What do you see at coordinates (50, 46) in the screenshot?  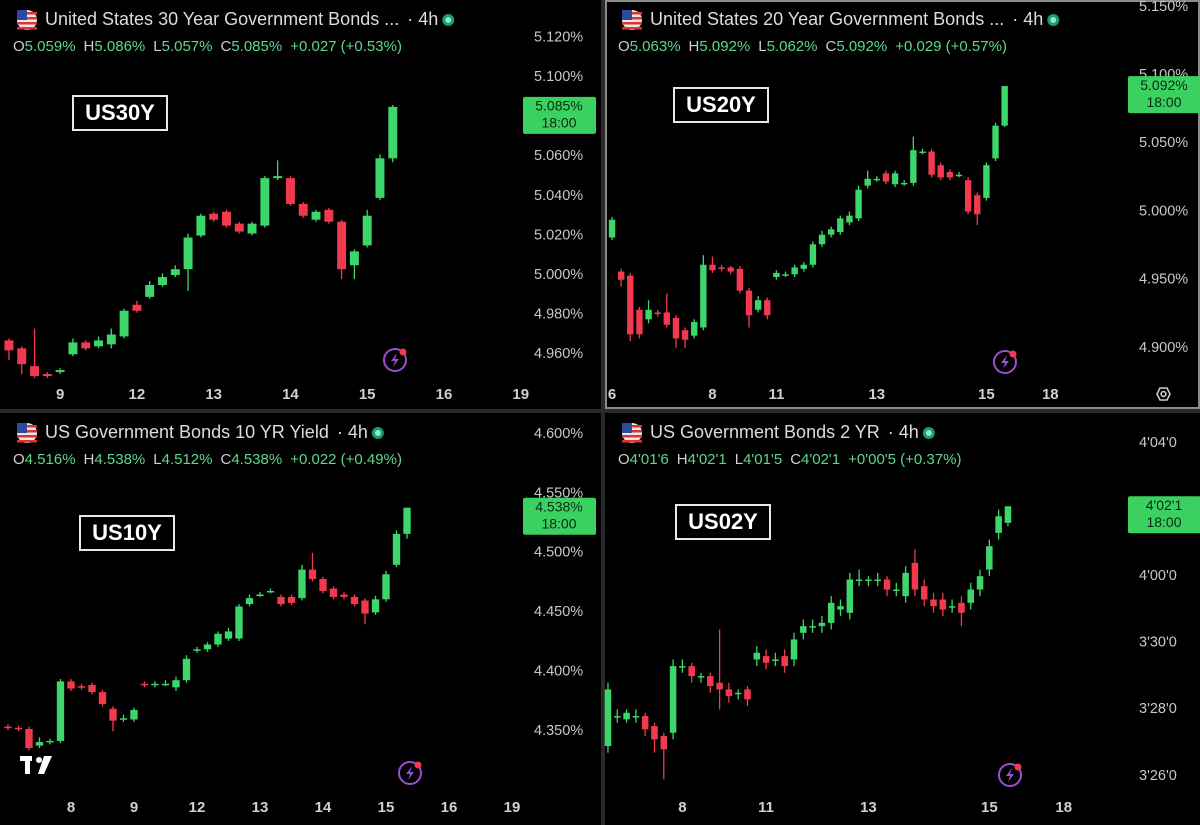 I see `field-value: 5.059%` at bounding box center [50, 46].